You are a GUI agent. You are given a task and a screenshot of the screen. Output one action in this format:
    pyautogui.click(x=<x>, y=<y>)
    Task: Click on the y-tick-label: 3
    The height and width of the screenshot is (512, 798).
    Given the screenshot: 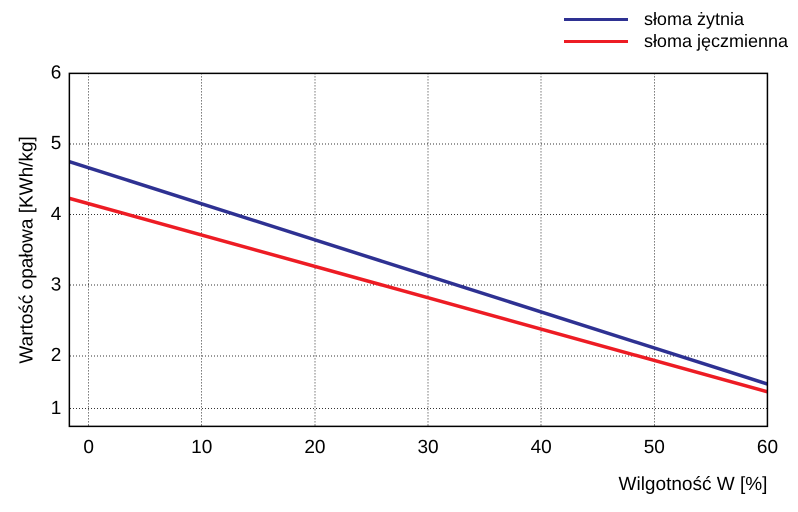 What is the action you would take?
    pyautogui.click(x=56, y=285)
    